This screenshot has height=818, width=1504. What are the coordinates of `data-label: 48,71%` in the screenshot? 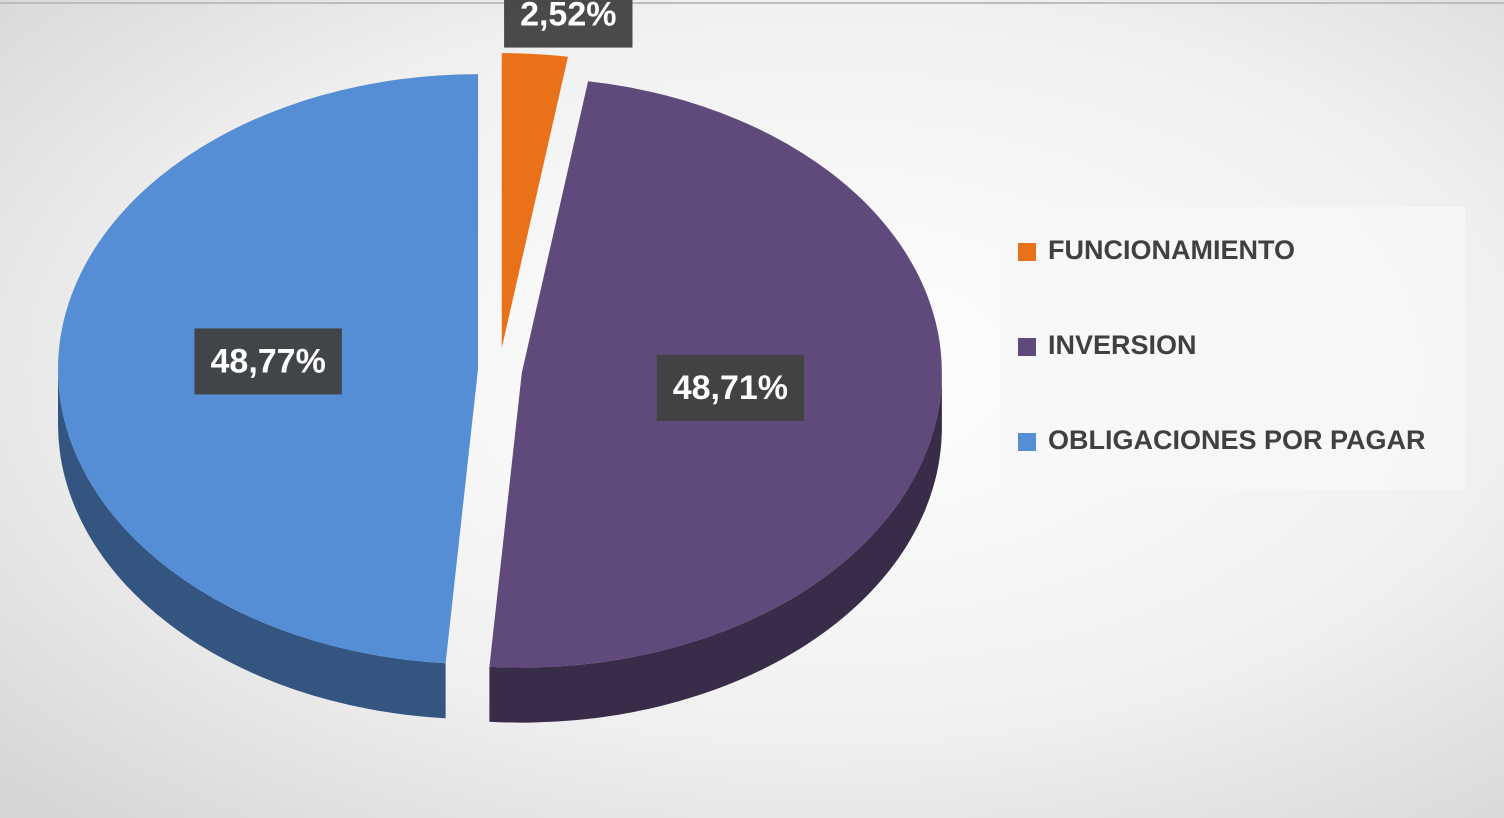 It's located at (730, 387).